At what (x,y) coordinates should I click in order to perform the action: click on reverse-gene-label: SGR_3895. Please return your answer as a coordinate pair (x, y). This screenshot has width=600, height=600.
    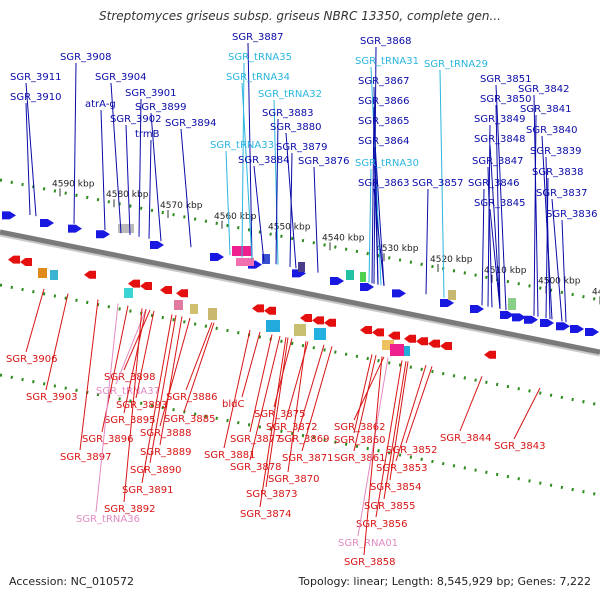
    Looking at the image, I should click on (130, 420).